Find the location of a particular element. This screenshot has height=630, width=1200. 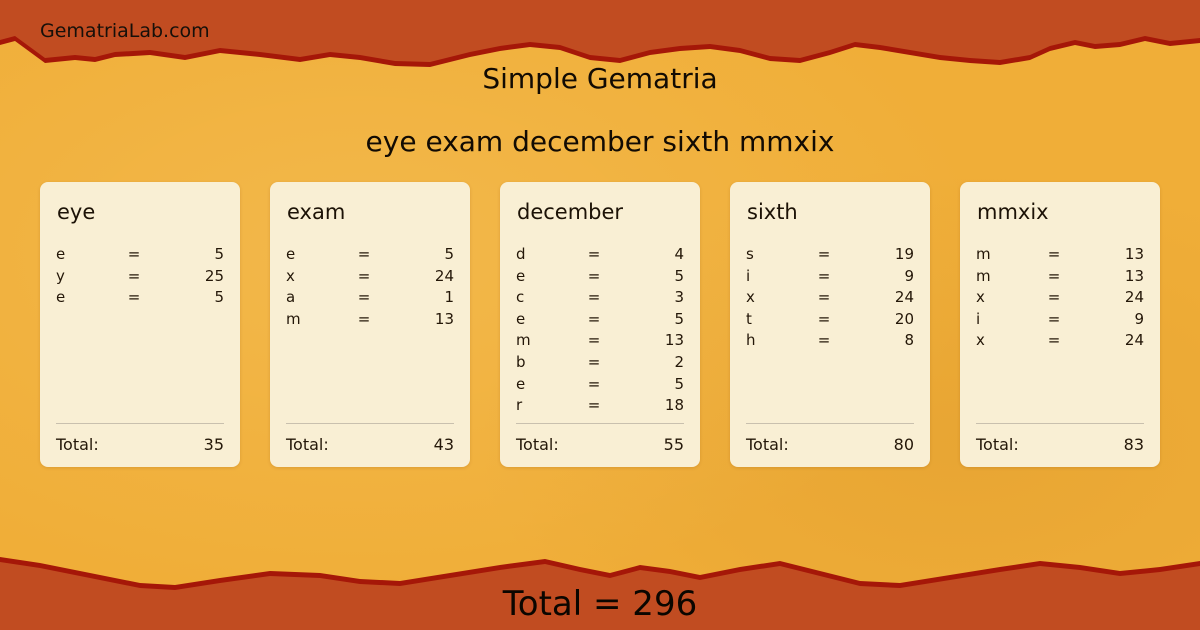

row-value: 13 is located at coordinates (1134, 254).